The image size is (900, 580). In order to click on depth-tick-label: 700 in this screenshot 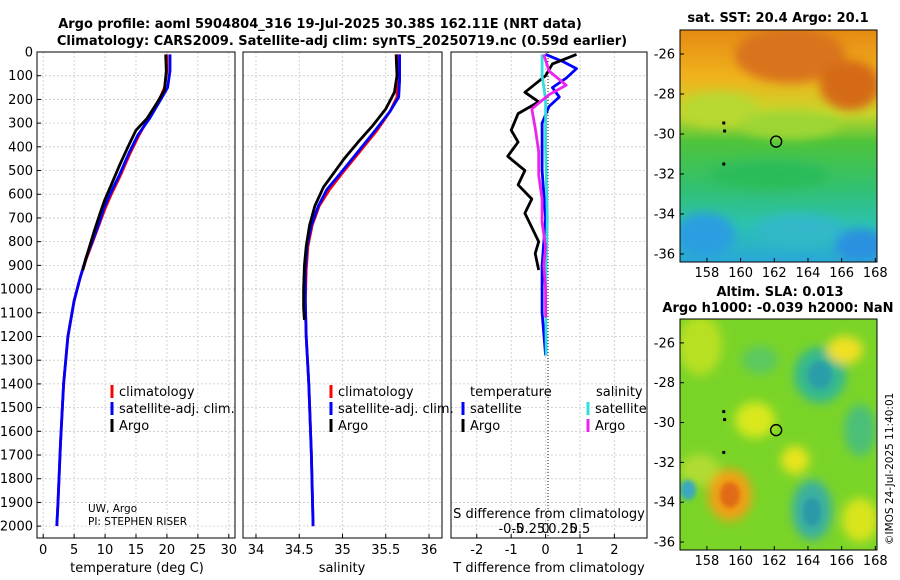, I will do `click(20, 218)`.